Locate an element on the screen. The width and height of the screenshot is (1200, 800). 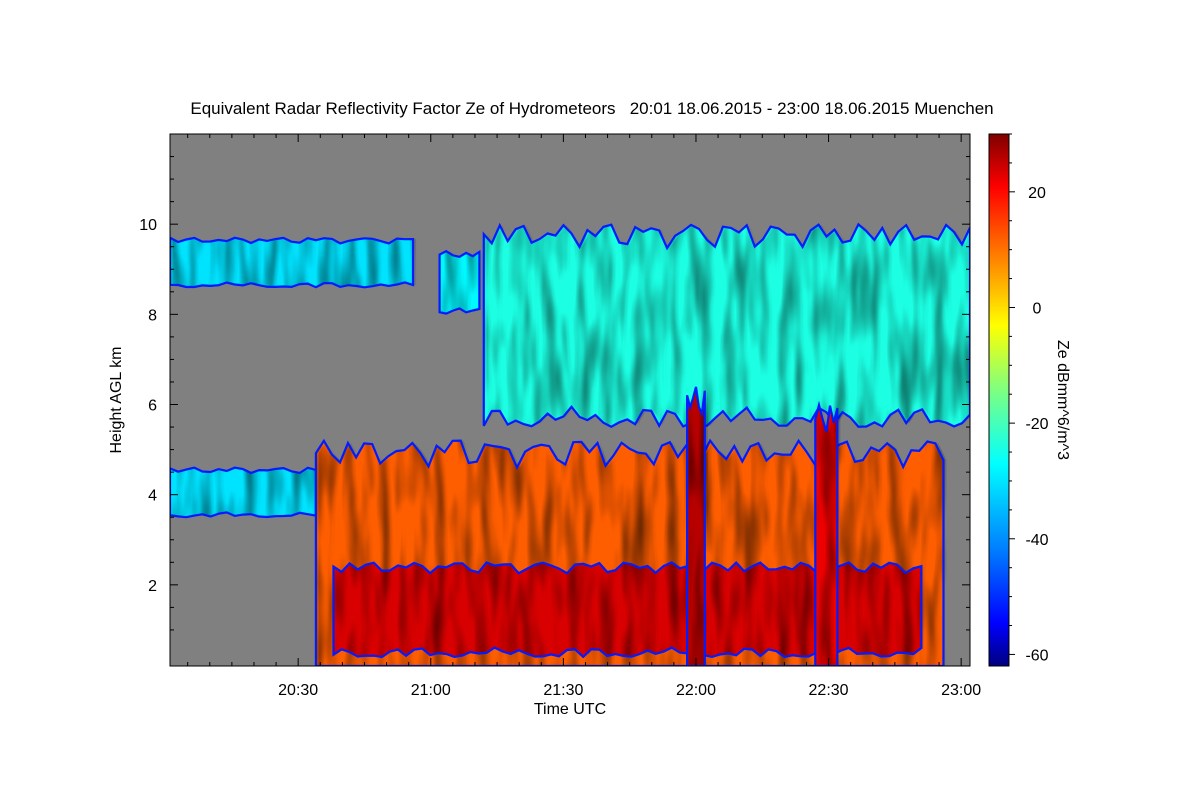
y-tick-label: 2 is located at coordinates (152, 586).